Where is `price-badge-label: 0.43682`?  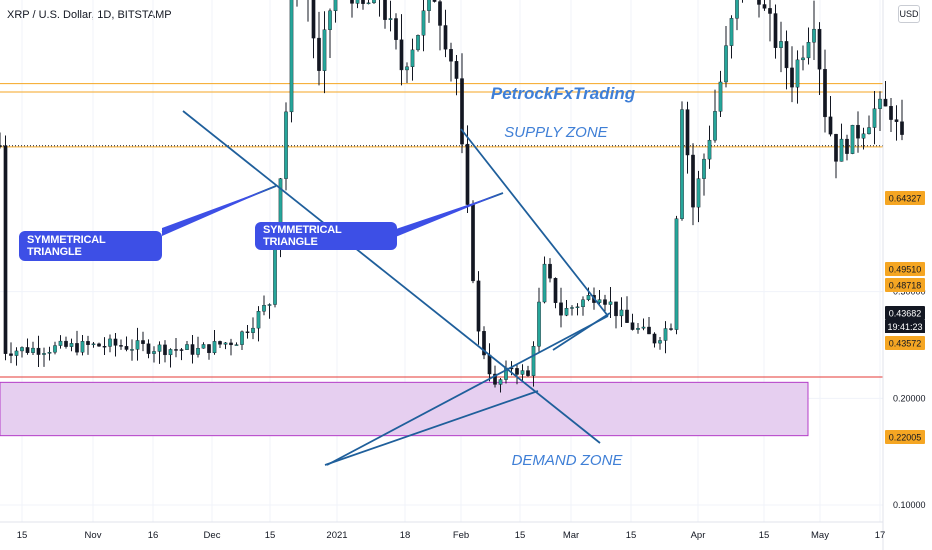
price-badge-label: 0.43682 is located at coordinates (905, 314).